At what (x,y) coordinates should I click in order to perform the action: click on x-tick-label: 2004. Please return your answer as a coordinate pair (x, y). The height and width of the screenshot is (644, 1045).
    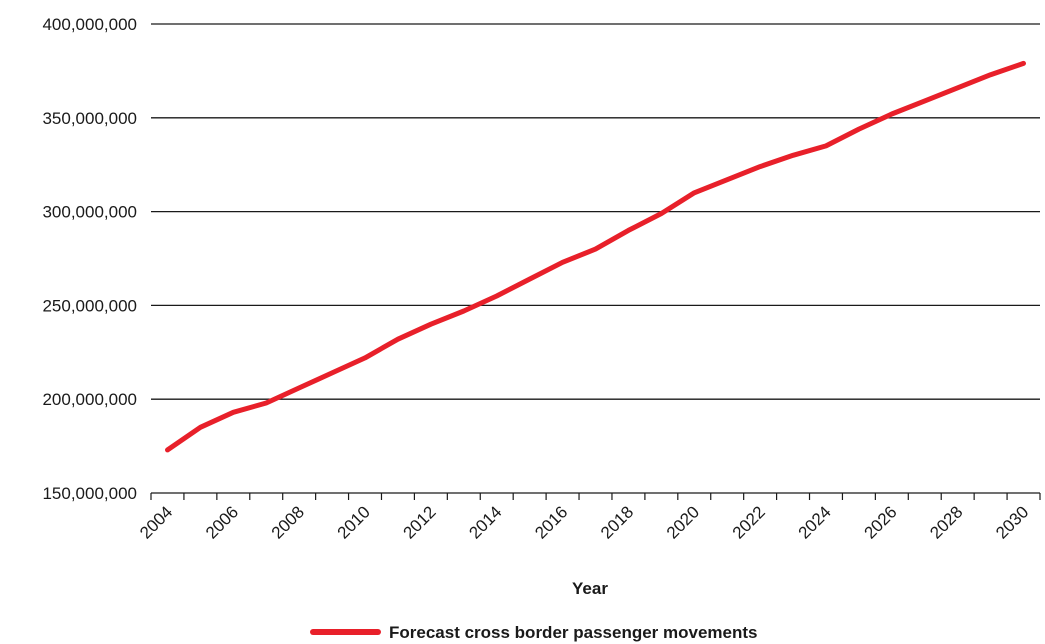
    Looking at the image, I should click on (156, 522).